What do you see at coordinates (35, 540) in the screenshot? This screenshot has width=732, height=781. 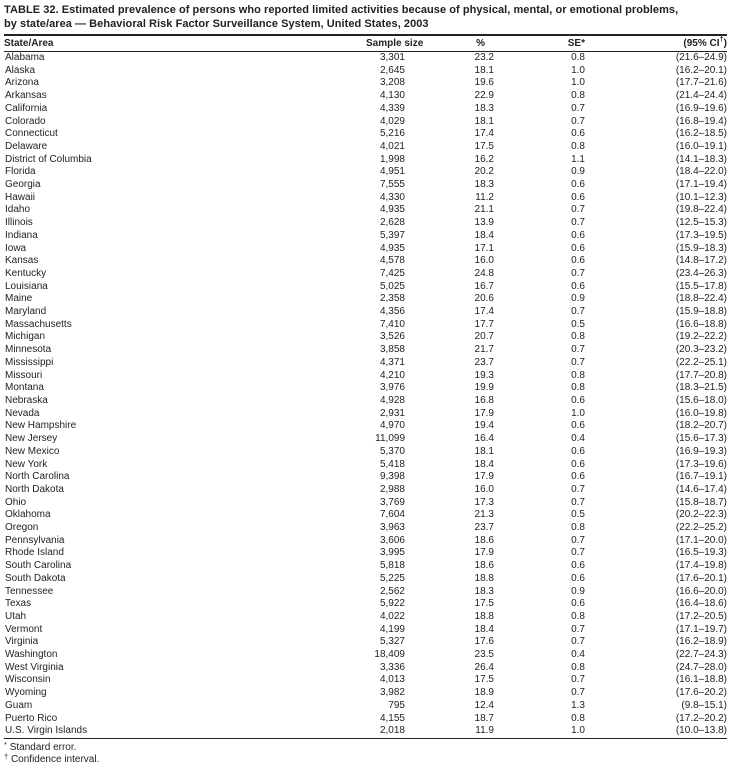 I see `state-name: Pennsylvania` at bounding box center [35, 540].